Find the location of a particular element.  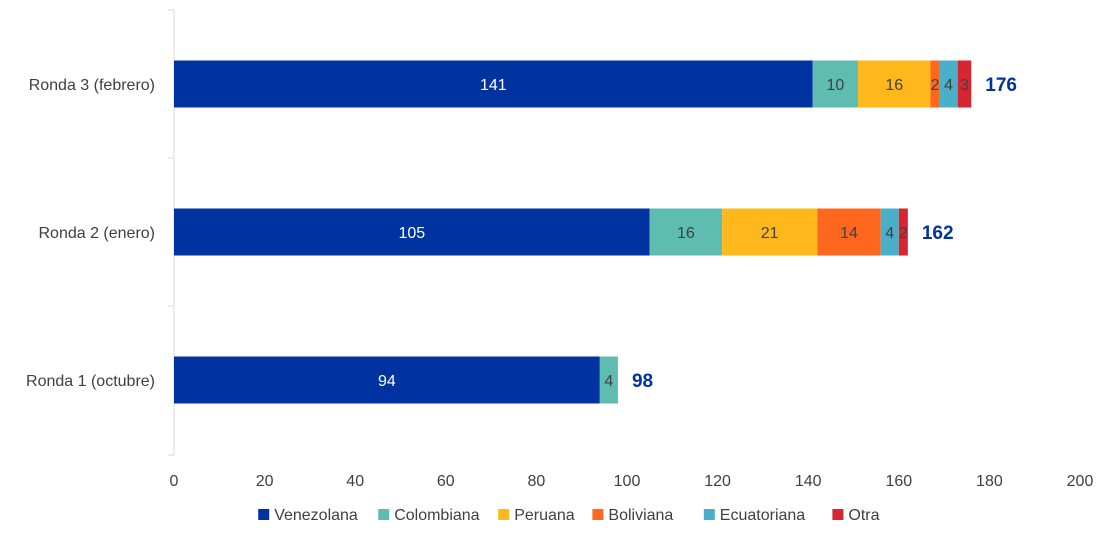

x-tick-label: 80 is located at coordinates (537, 481).